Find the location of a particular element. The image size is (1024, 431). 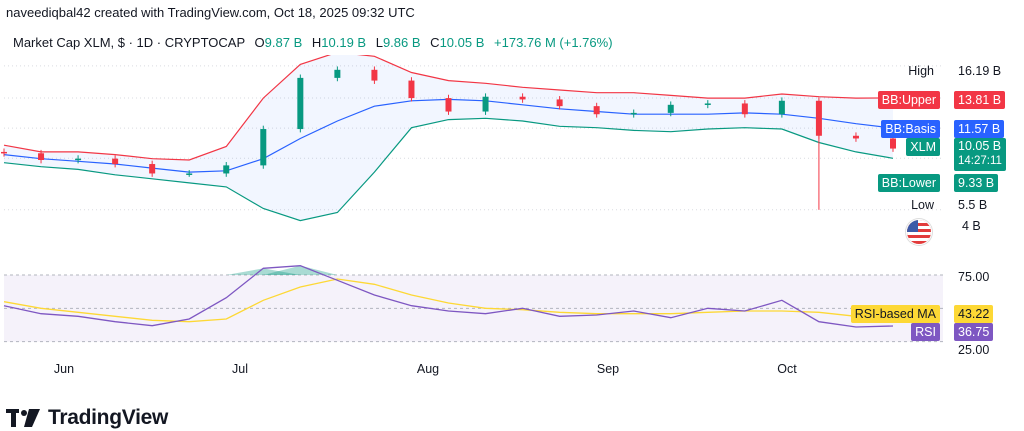

low-label: Low is located at coordinates (922, 205).